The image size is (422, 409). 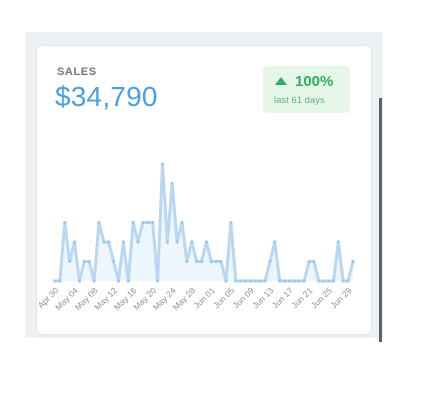 What do you see at coordinates (314, 81) in the screenshot?
I see `growth-percent: 100%` at bounding box center [314, 81].